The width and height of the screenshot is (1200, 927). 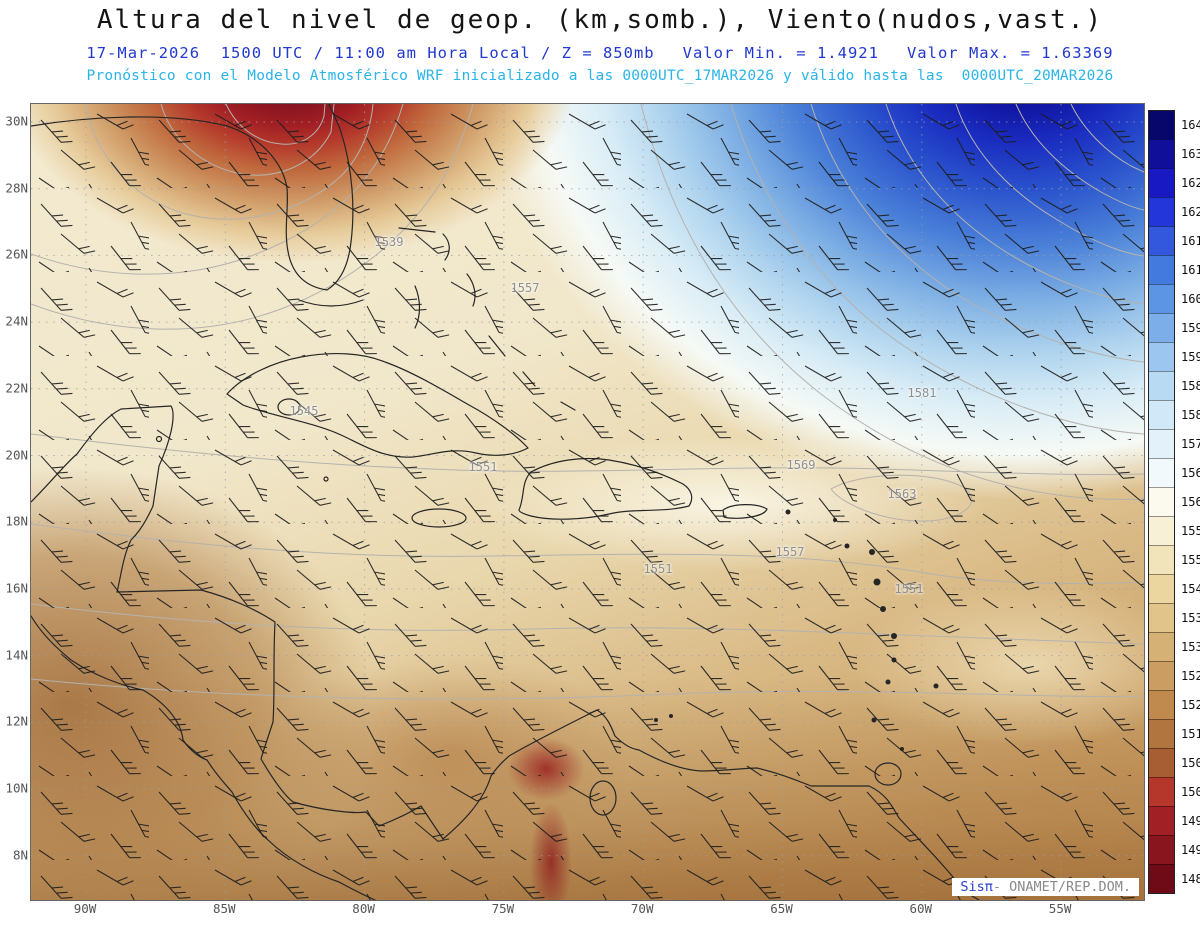 What do you see at coordinates (1190, 879) in the screenshot?
I see `colorbar-level-label: 1485` at bounding box center [1190, 879].